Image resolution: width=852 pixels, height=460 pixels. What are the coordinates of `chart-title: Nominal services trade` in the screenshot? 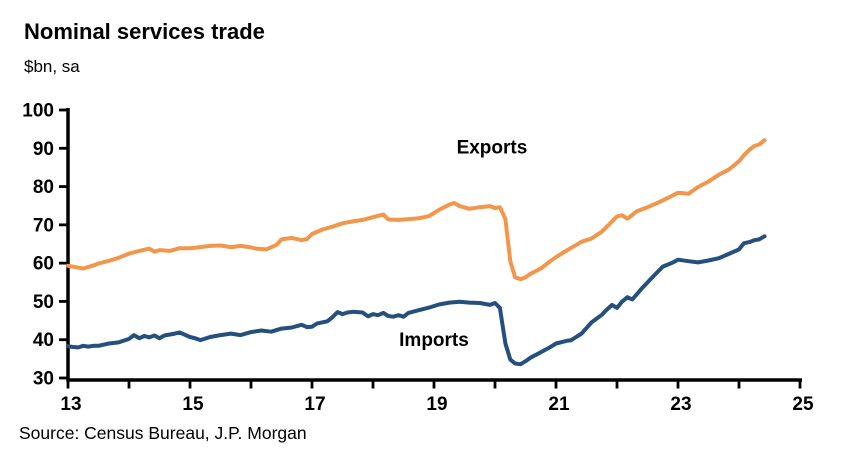 It's located at (144, 31).